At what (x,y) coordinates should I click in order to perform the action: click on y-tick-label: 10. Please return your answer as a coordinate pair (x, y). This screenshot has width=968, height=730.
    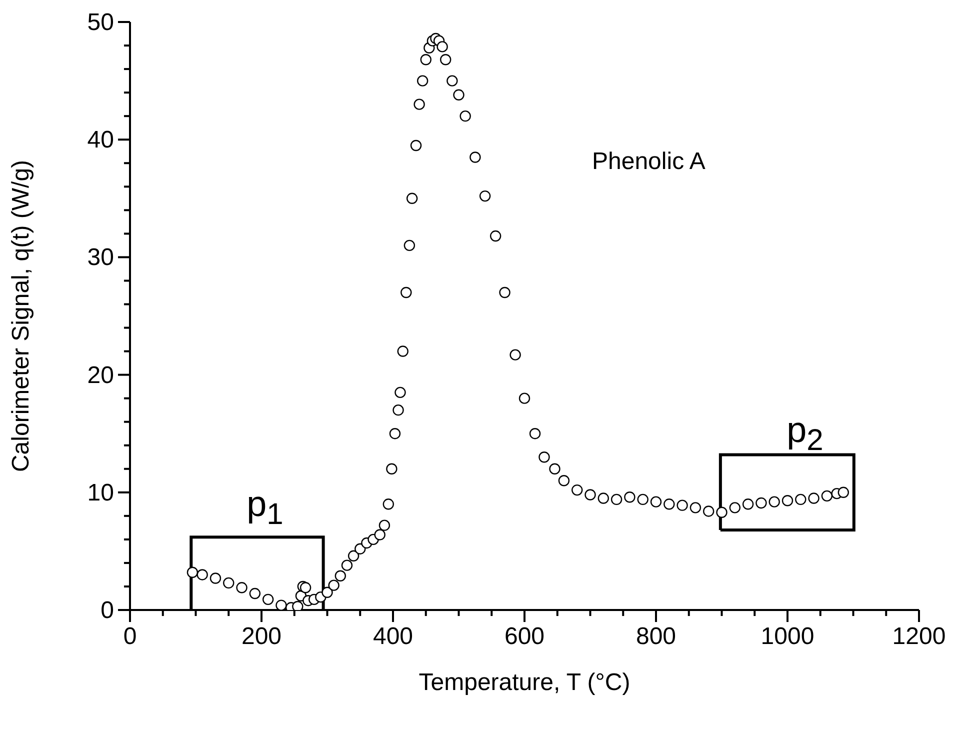
    Looking at the image, I should click on (100, 492).